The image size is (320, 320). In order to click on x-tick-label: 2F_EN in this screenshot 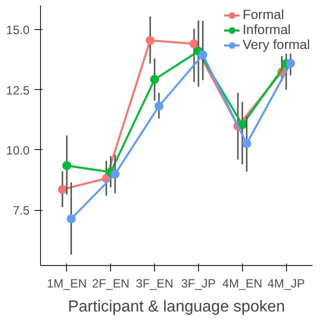, I will do `click(111, 283)`.